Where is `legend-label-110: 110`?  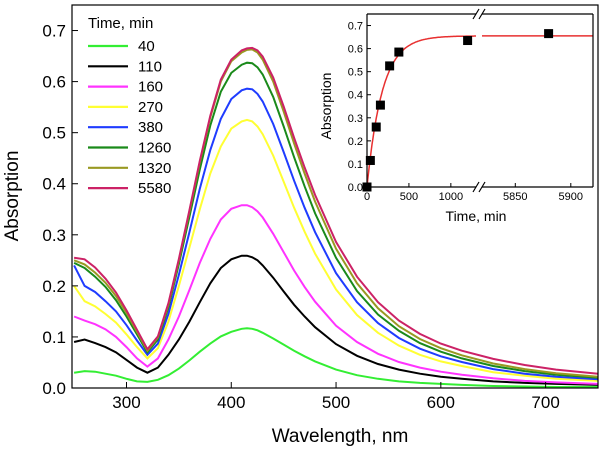
legend-label-110: 110 is located at coordinates (150, 66).